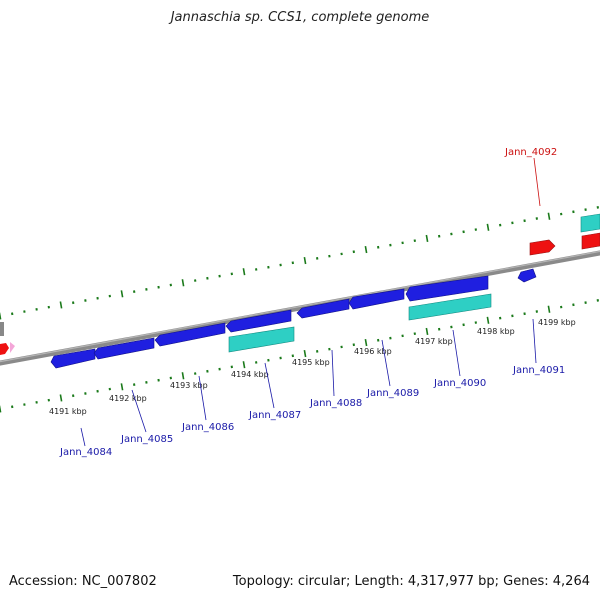 This screenshot has height=600, width=600. What do you see at coordinates (392, 393) in the screenshot?
I see `gene-label-jann-4089: Jann_4089` at bounding box center [392, 393].